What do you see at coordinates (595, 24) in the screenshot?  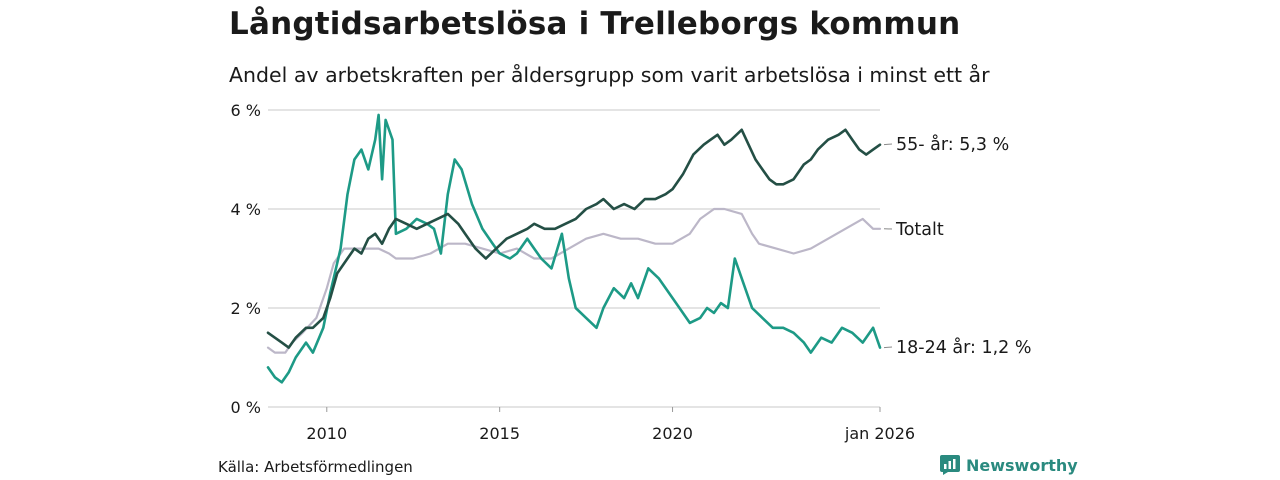 I see `chart-title: Långtidsarbetslösa i Trelleborgs kommun` at bounding box center [595, 24].